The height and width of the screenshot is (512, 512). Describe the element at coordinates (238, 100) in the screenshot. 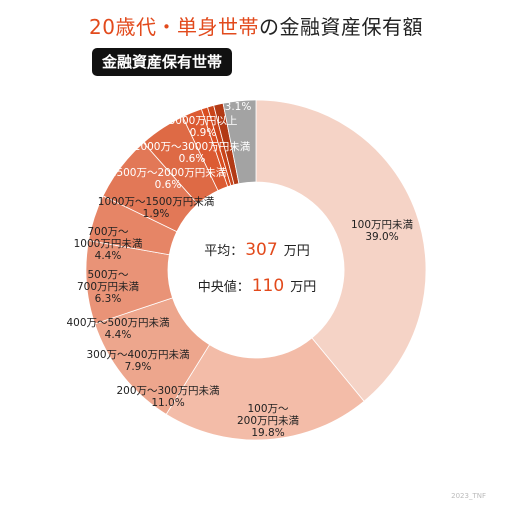

I see `slice-label: 無回答 3.1%` at that location.